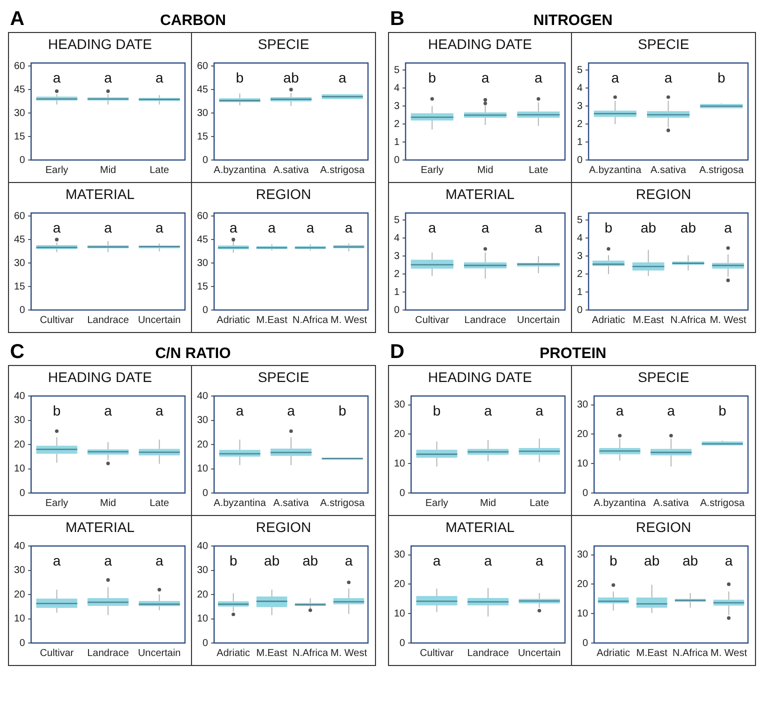  Describe the element at coordinates (671, 503) in the screenshot. I see `x-tick-label: A.sativa` at that location.